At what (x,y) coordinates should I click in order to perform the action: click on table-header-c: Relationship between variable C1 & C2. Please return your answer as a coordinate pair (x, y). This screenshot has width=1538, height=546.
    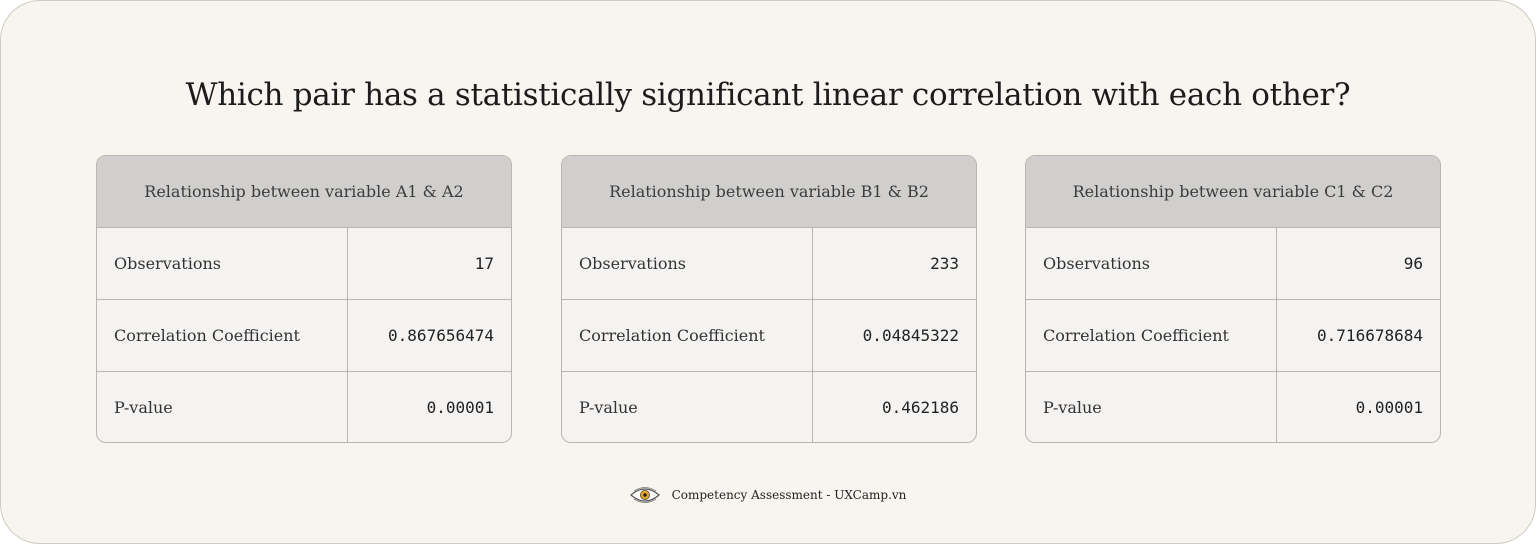
    Looking at the image, I should click on (1233, 192).